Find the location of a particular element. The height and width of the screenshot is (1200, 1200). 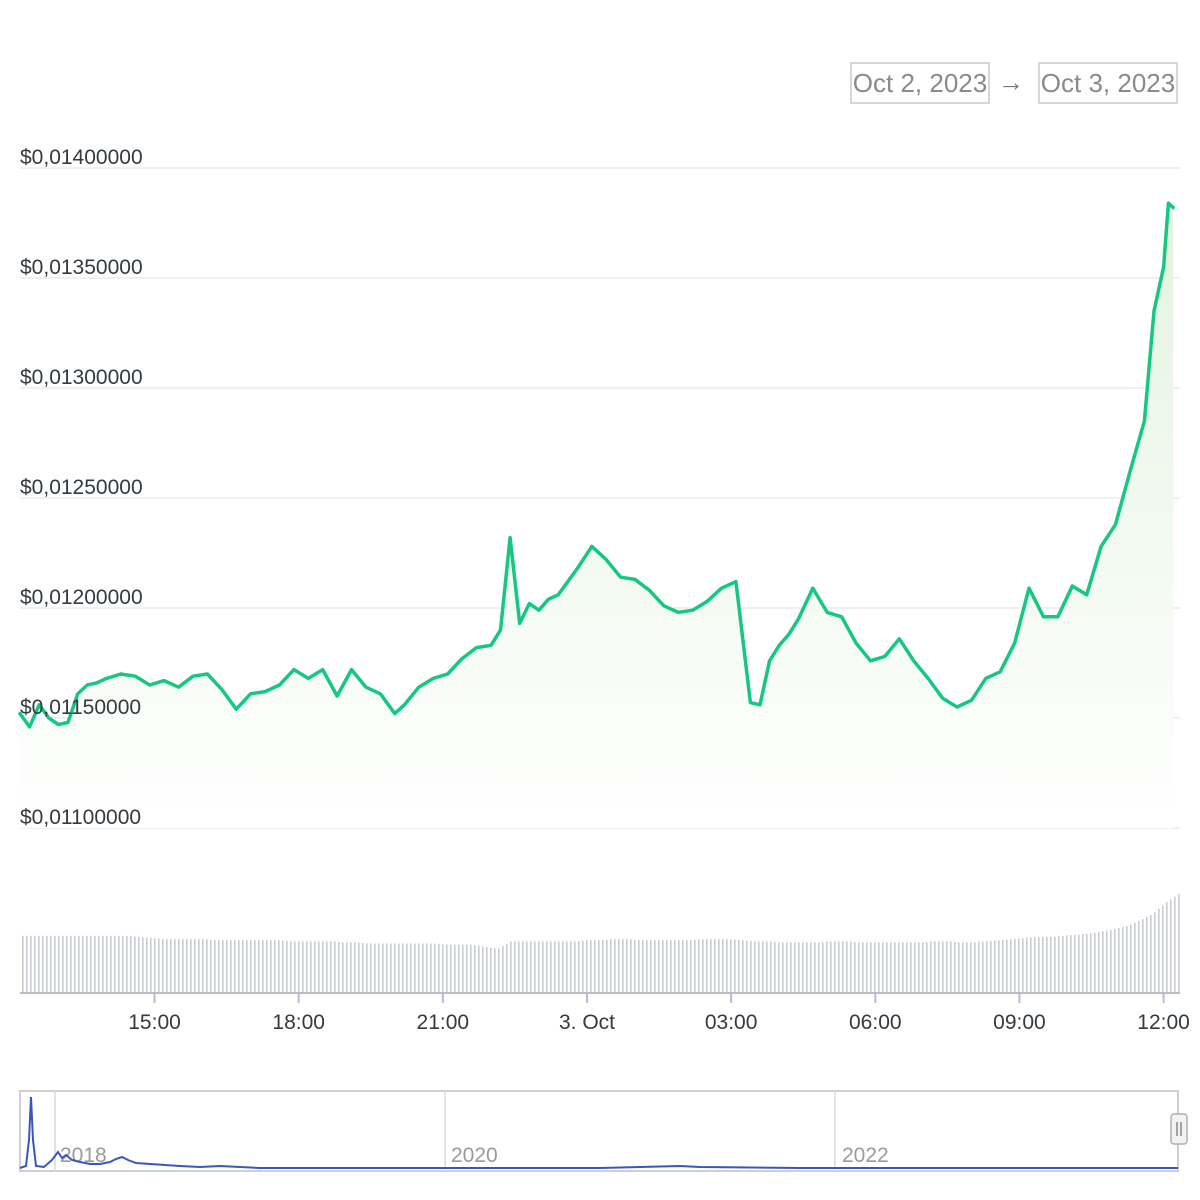

range-from-input: Oct 2, 2023 is located at coordinates (920, 83).